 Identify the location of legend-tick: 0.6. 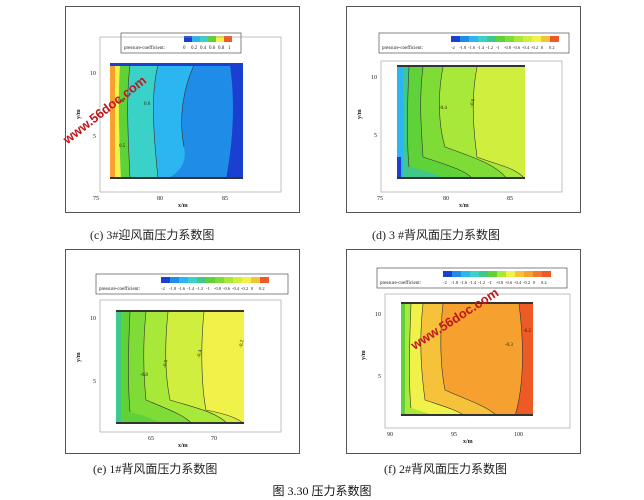
(212, 48).